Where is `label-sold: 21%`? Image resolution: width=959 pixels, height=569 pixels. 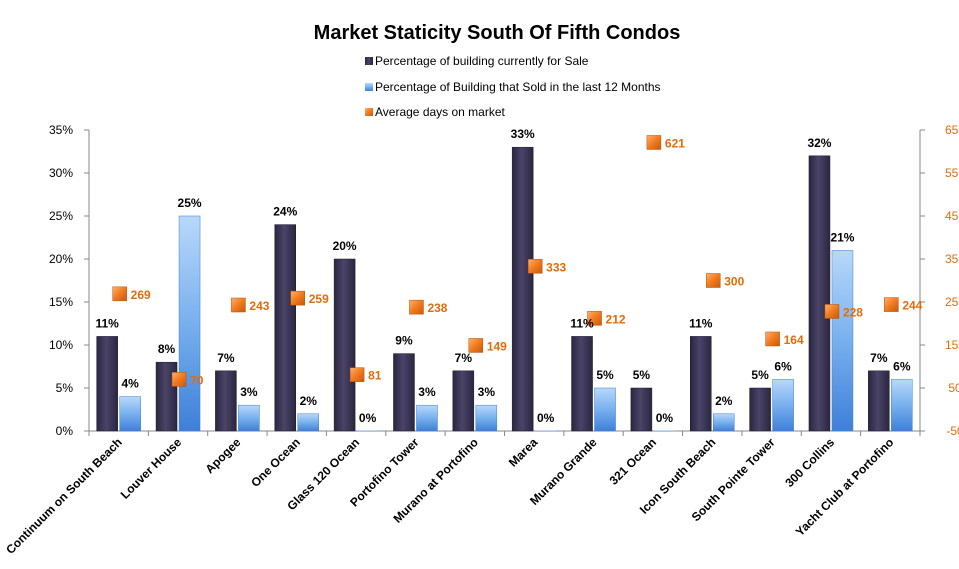 label-sold: 21% is located at coordinates (842, 237).